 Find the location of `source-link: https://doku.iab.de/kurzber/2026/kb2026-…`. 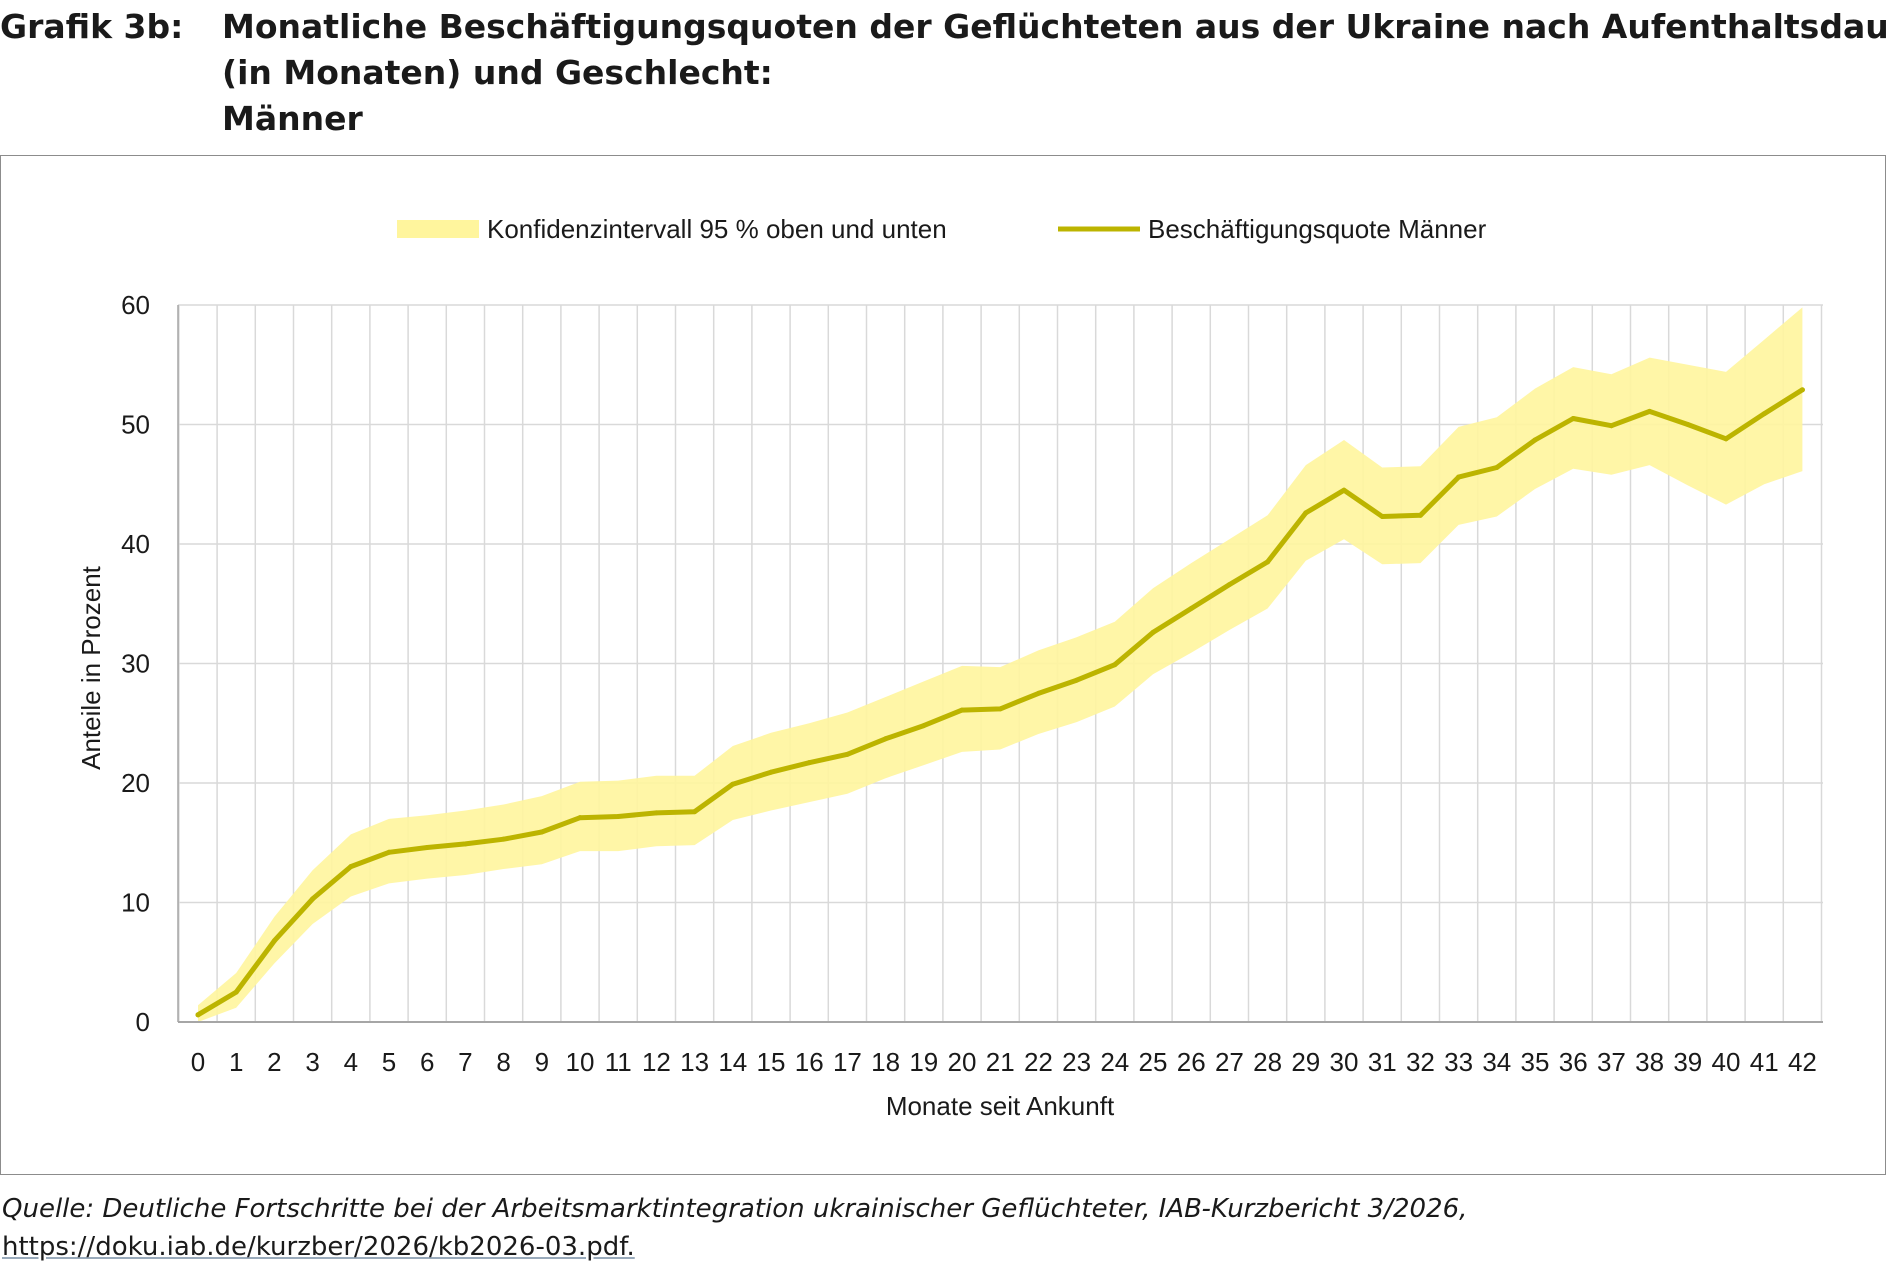

source-link: https://doku.iab.de/kurzber/2026/kb2026-… is located at coordinates (318, 1247).